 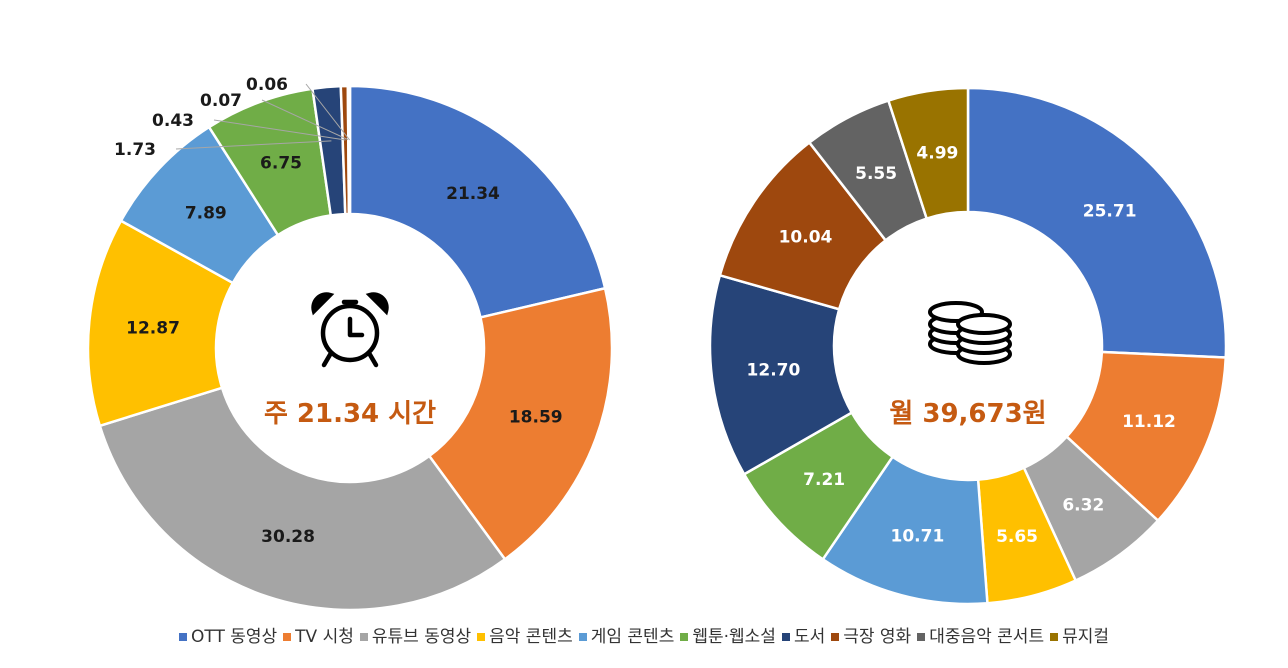 I want to click on slice-label: 12.70, so click(x=774, y=371).